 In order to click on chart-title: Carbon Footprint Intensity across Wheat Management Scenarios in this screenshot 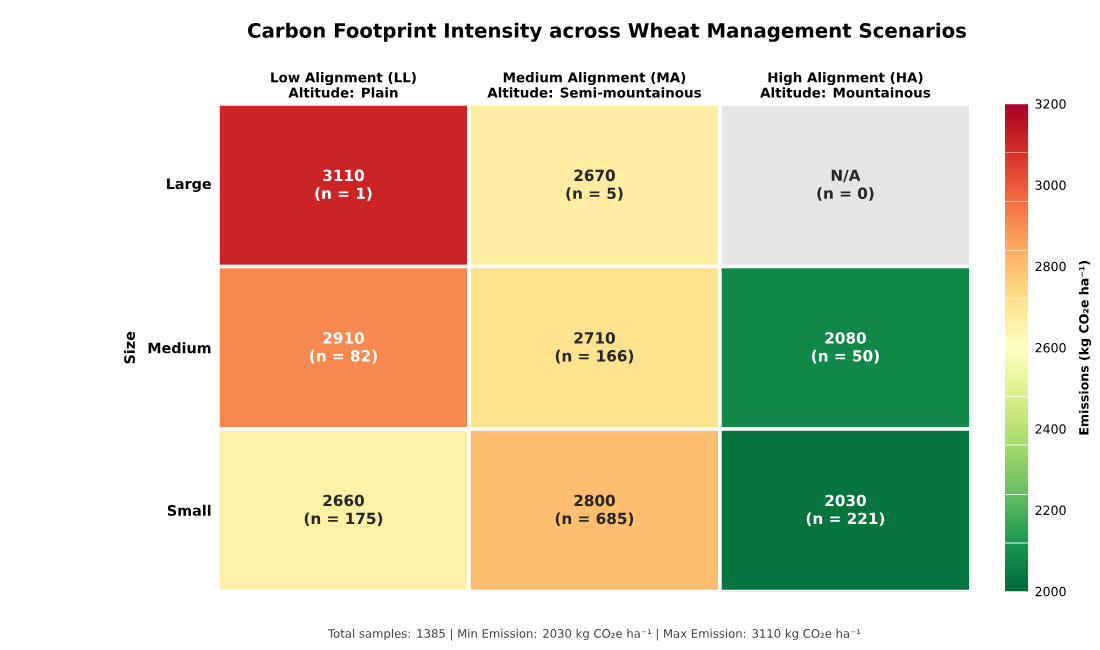, I will do `click(607, 32)`.